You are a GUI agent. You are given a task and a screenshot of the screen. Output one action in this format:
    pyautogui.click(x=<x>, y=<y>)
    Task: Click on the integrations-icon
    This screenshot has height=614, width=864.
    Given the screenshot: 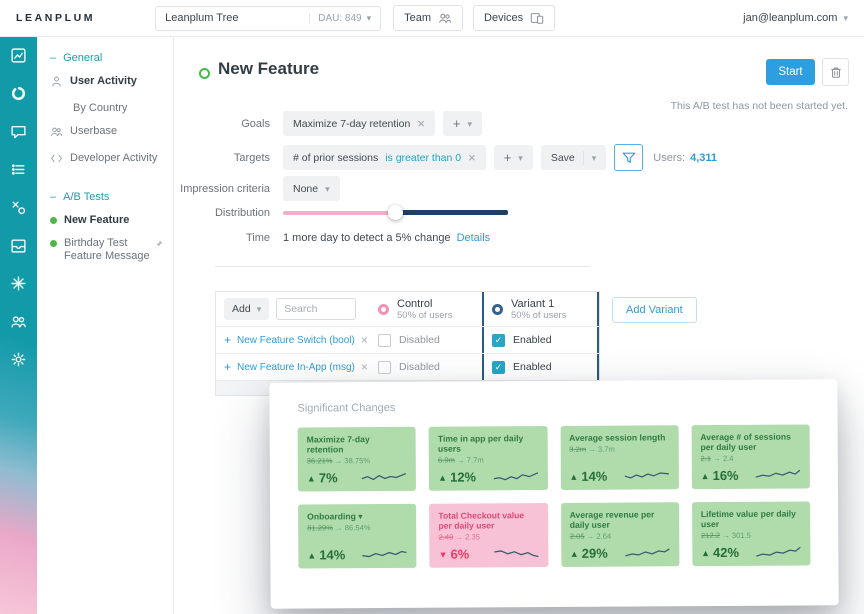 What is the action you would take?
    pyautogui.click(x=18, y=283)
    